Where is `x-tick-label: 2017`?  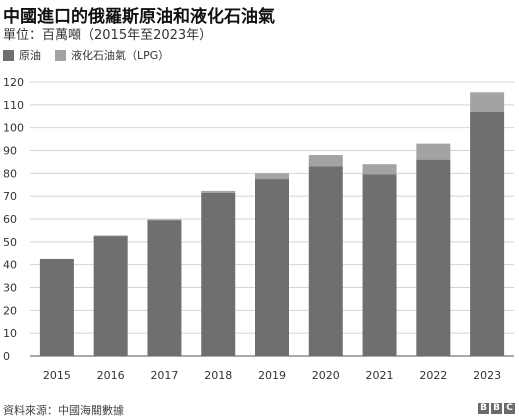
x-tick-label: 2017 is located at coordinates (164, 375).